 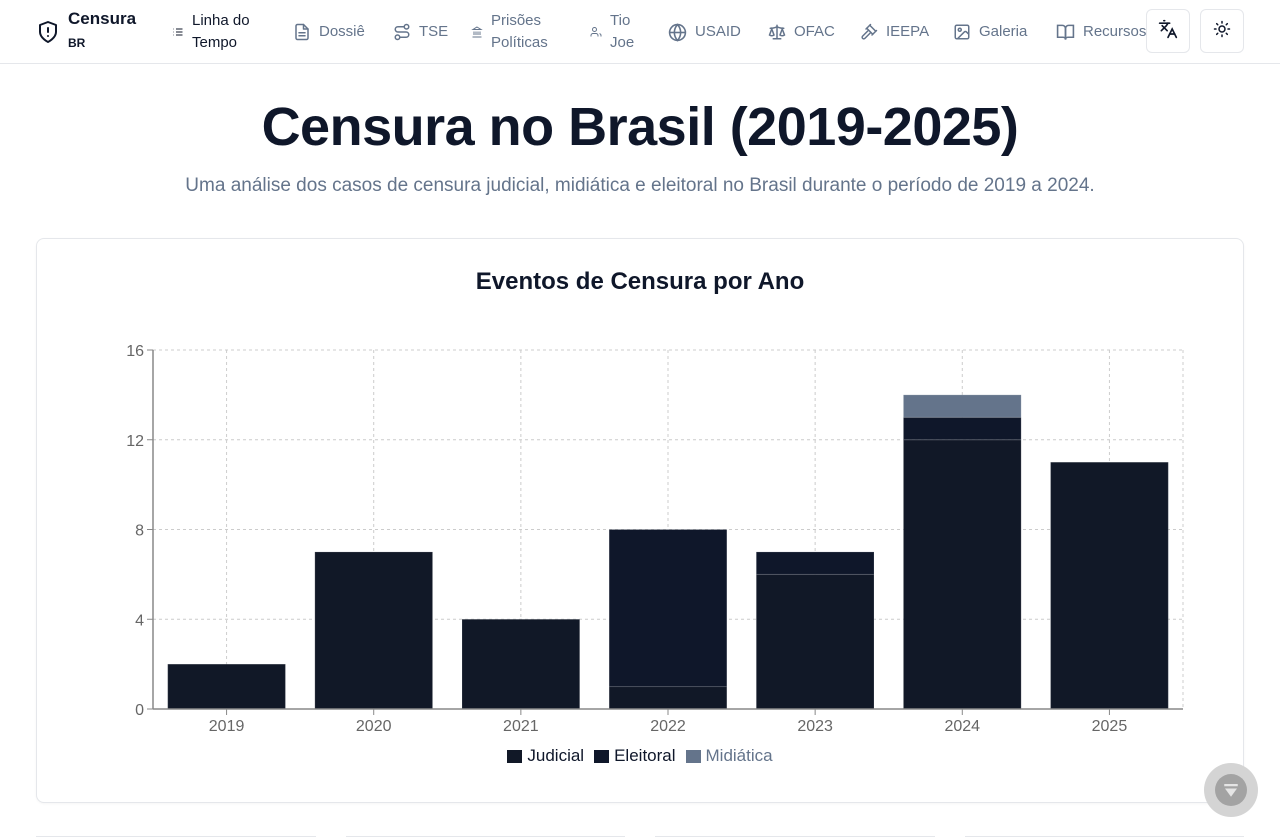 I want to click on nav-label: Galeria, so click(x=1003, y=31).